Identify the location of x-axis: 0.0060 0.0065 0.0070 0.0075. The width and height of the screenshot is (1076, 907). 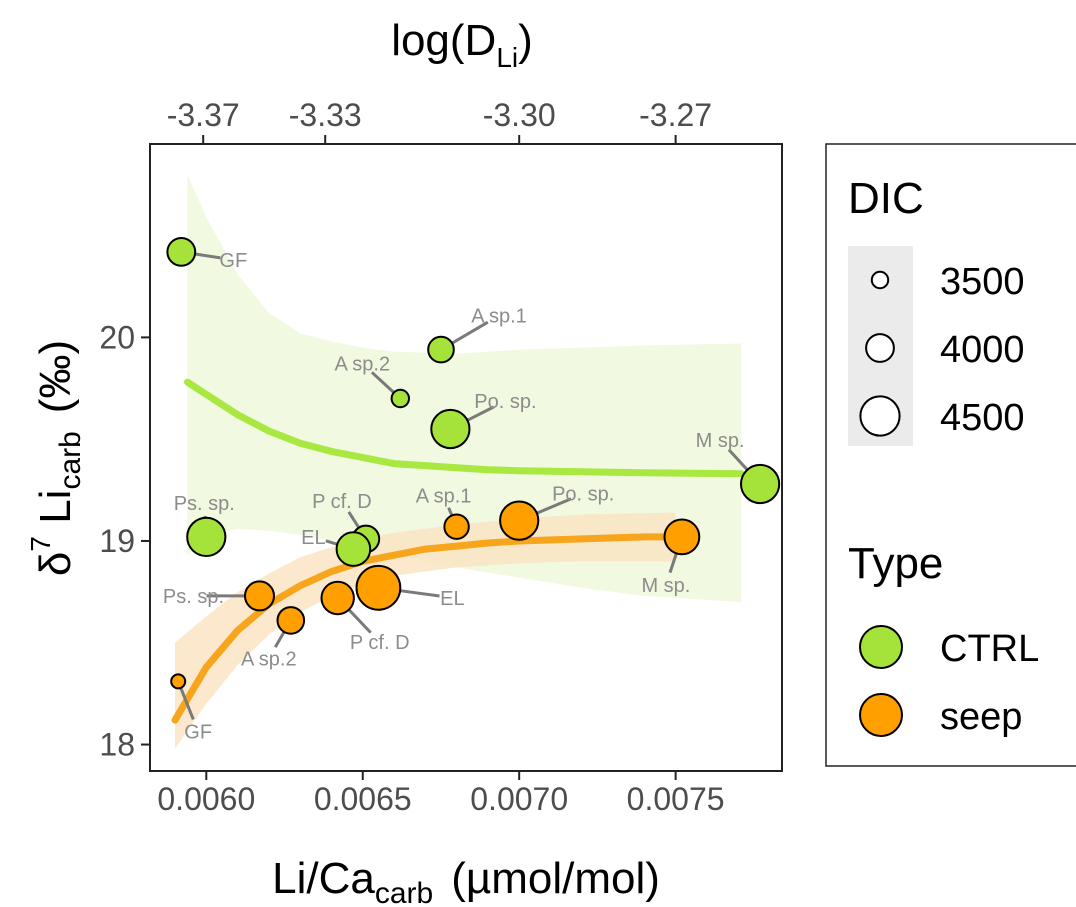
(441, 794).